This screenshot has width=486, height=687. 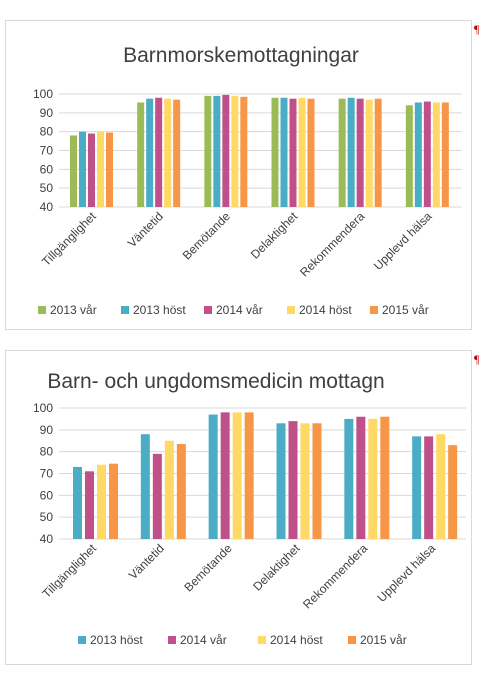 I want to click on bar-2013-vår-Väntetid, so click(x=141, y=154).